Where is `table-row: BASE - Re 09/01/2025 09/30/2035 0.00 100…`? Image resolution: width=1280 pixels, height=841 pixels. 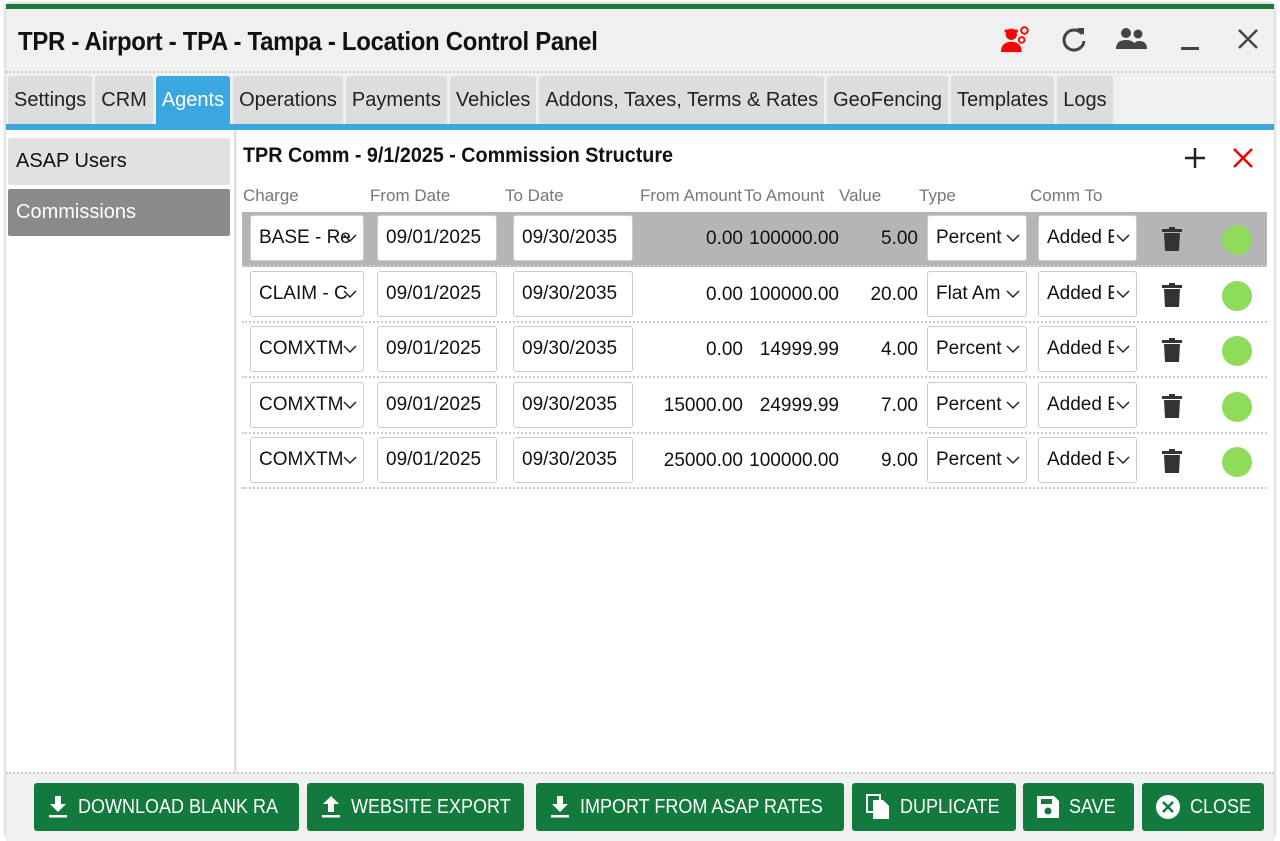 table-row: BASE - Re 09/01/2025 09/30/2035 0.00 100… is located at coordinates (754, 239).